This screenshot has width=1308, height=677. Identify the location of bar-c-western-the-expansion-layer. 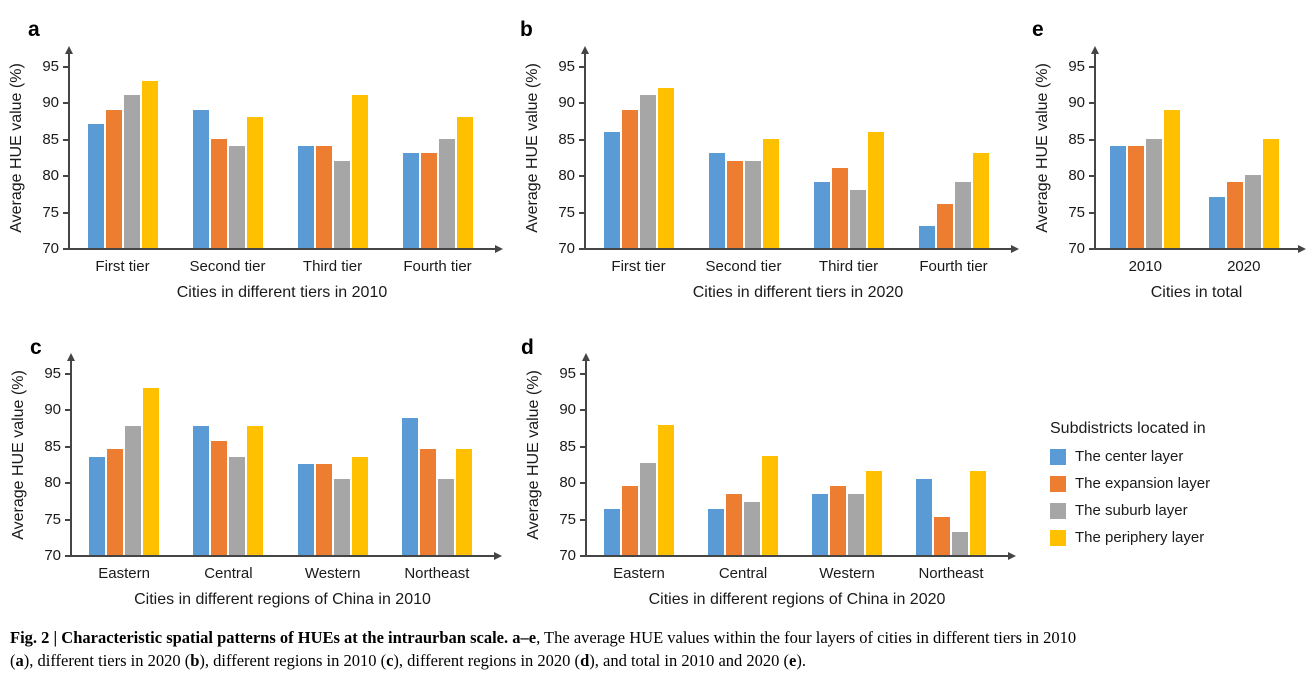
(323, 509).